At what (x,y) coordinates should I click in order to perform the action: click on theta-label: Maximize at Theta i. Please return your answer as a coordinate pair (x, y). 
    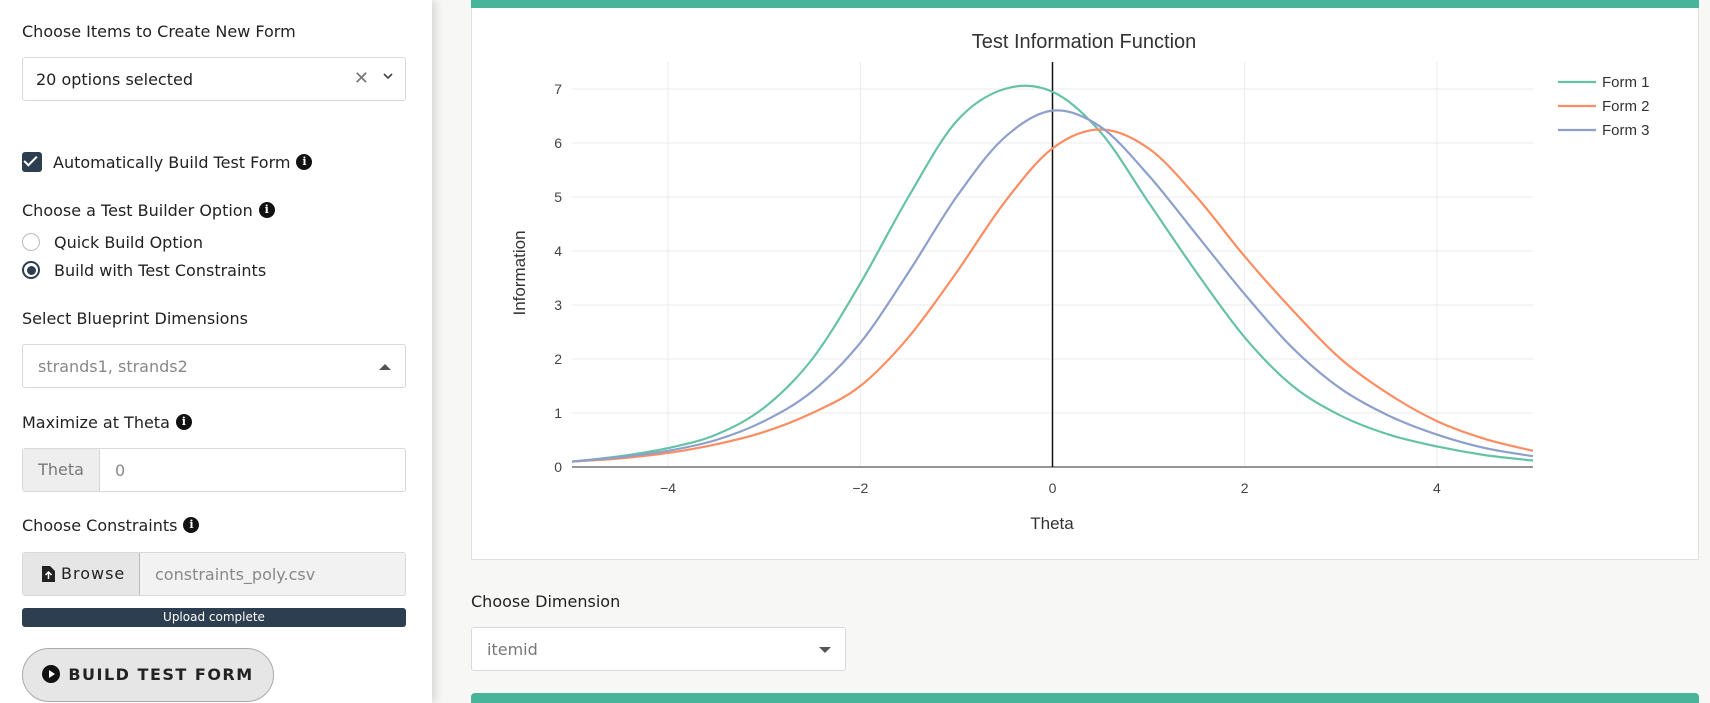
    Looking at the image, I should click on (107, 422).